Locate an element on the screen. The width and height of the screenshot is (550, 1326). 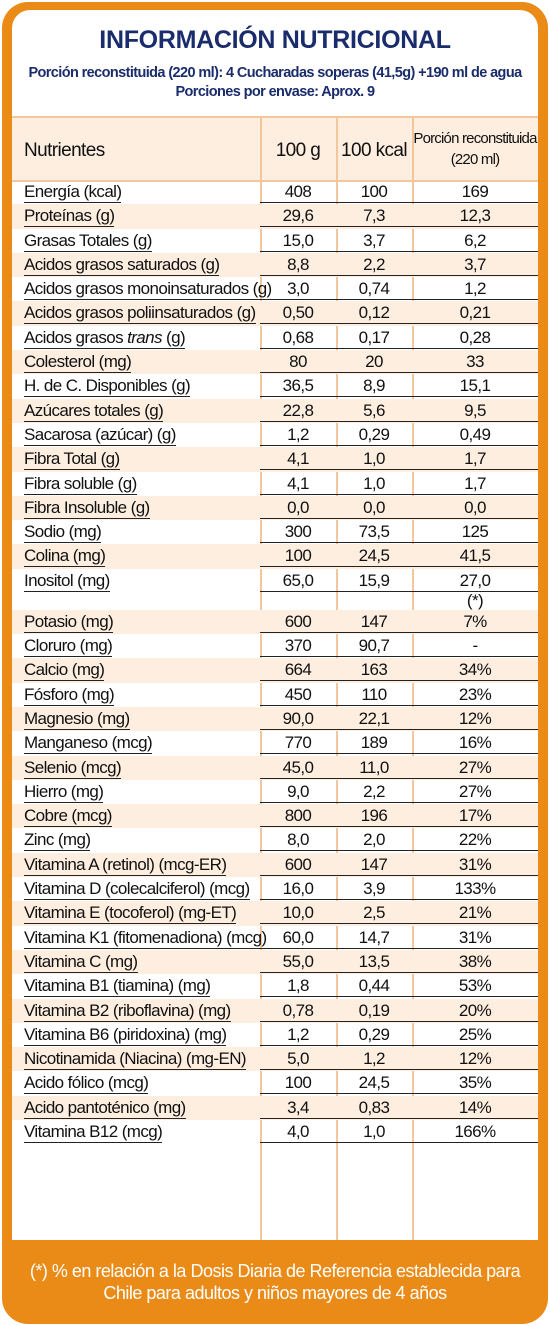
value-per-100kcal: 73,5 is located at coordinates (374, 533).